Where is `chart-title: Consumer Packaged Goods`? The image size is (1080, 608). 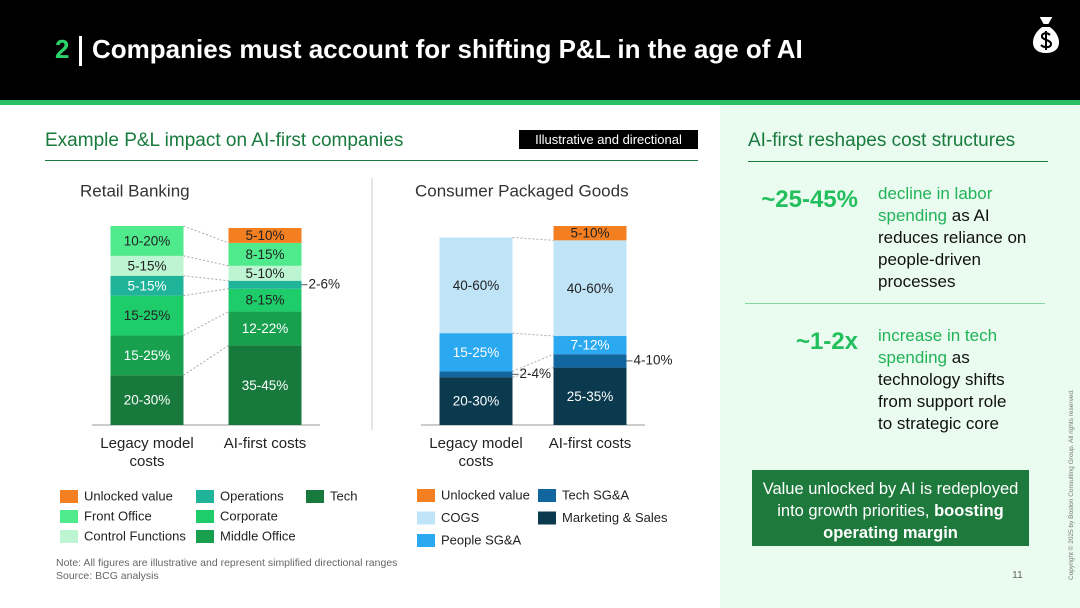 chart-title: Consumer Packaged Goods is located at coordinates (522, 190).